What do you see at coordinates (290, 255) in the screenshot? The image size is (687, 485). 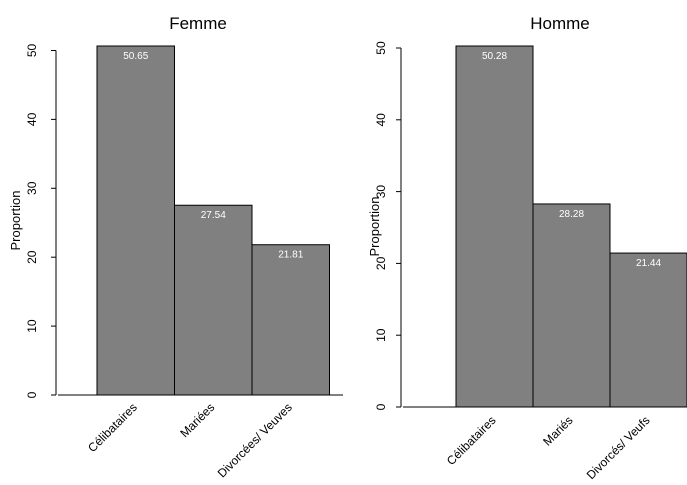 I see `data-label: 21.81` at bounding box center [290, 255].